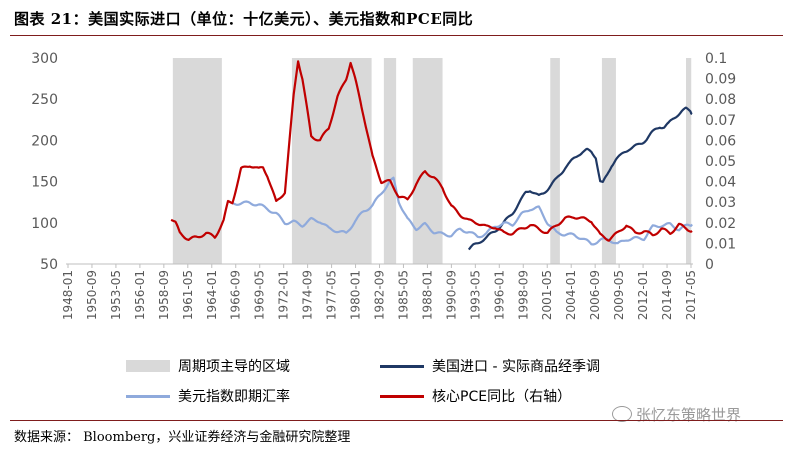 This screenshot has width=793, height=452. Describe the element at coordinates (284, 295) in the screenshot. I see `x-tick-label-9: 1972-01` at that location.